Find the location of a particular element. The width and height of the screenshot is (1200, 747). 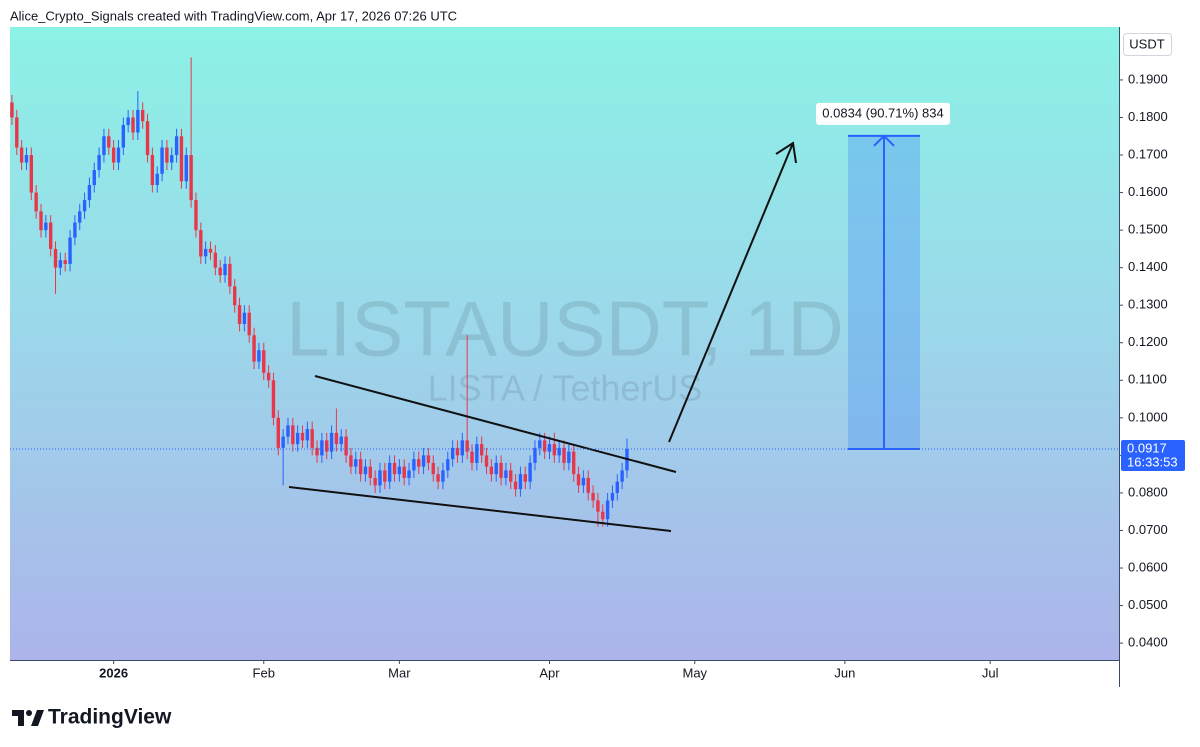

currency-box is located at coordinates (1147, 44).